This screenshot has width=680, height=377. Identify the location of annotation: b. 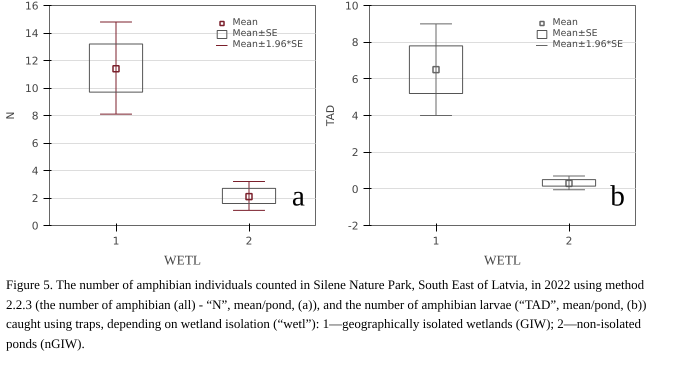
(617, 196).